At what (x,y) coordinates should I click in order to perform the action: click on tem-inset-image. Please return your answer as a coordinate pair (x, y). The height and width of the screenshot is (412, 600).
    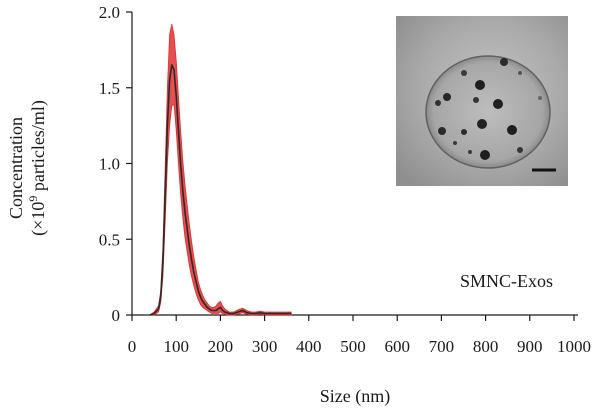
    Looking at the image, I should click on (482, 101).